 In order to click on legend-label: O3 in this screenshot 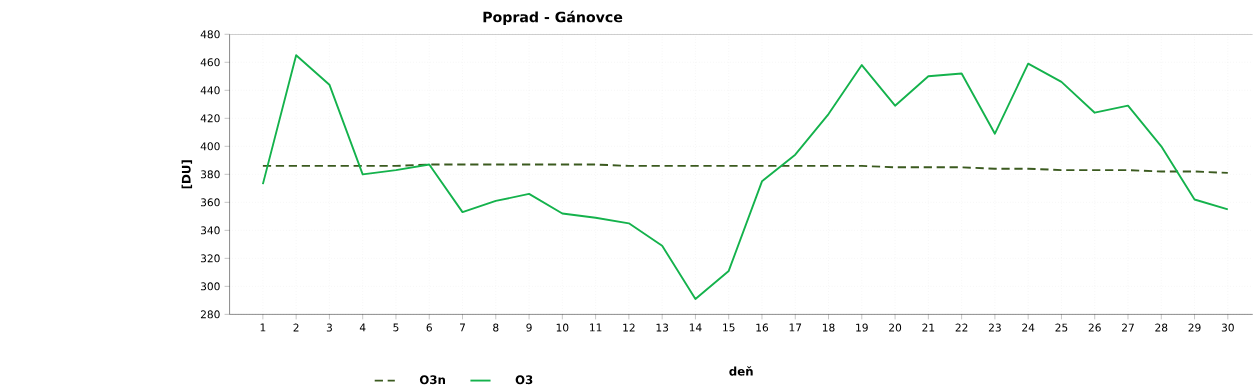, I will do `click(524, 380)`.